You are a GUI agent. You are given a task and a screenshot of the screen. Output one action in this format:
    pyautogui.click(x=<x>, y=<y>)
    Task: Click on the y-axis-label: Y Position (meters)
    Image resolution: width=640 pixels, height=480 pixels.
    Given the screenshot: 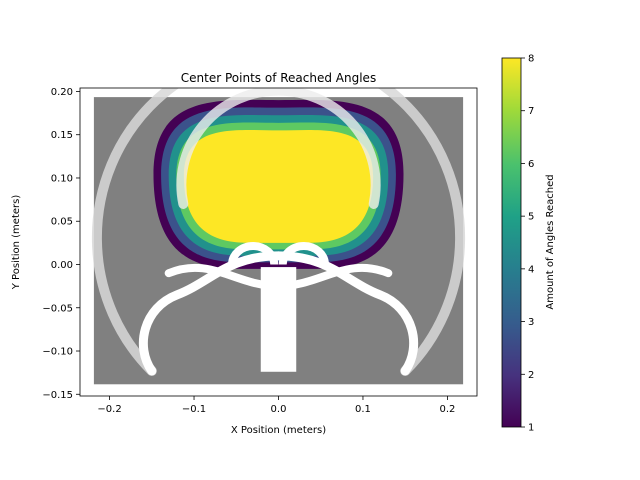 What is the action you would take?
    pyautogui.click(x=16, y=243)
    